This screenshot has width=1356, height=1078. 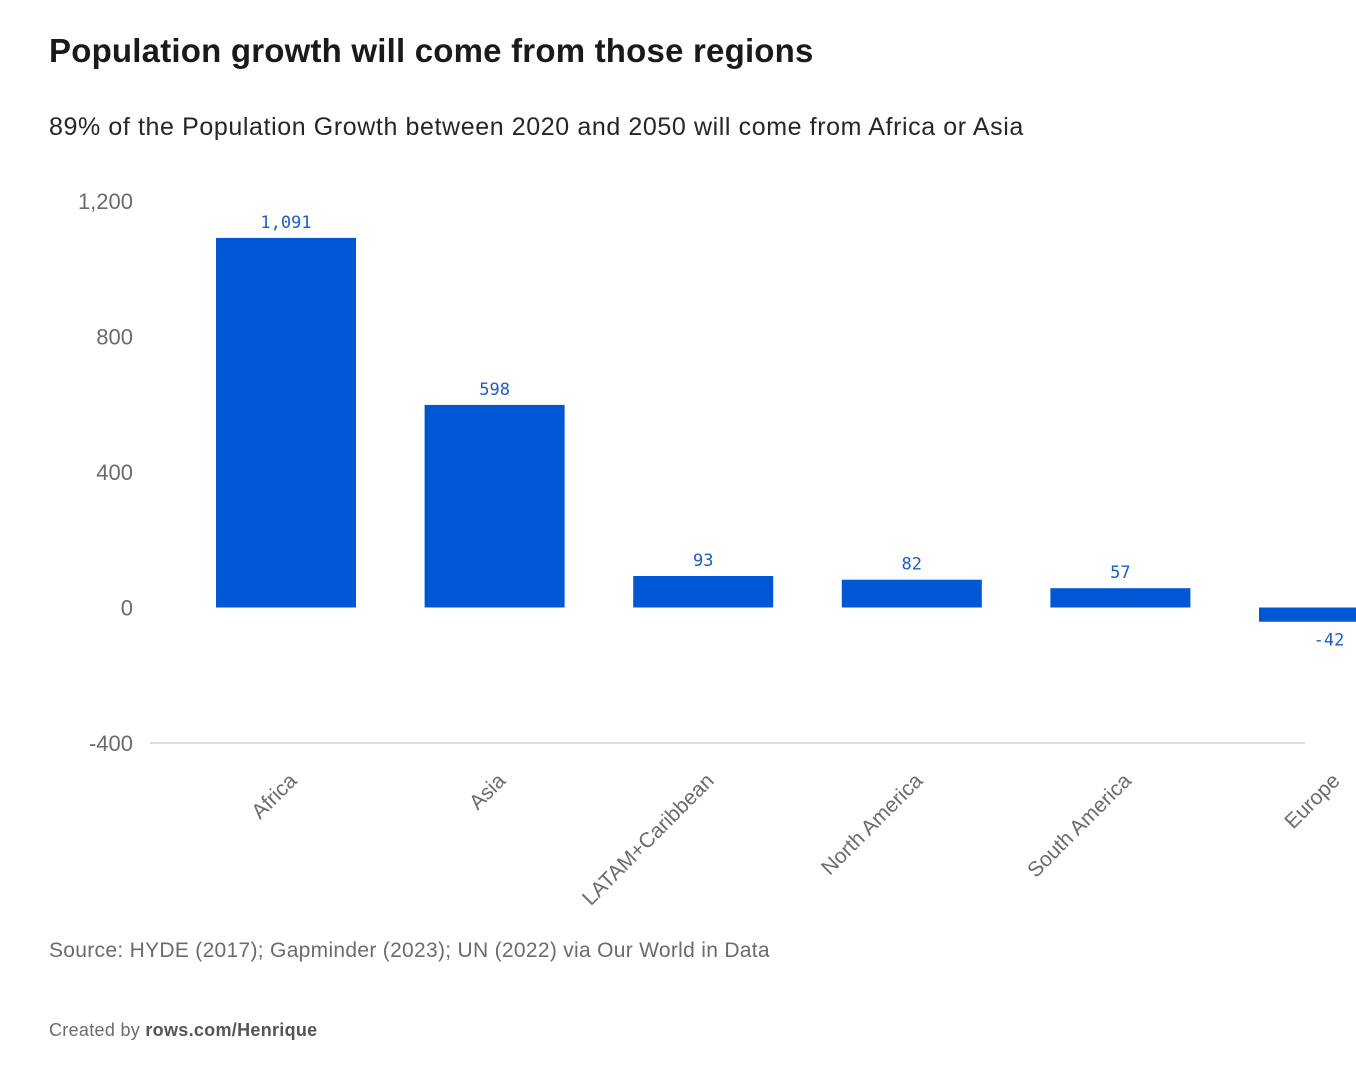 What do you see at coordinates (1079, 825) in the screenshot?
I see `x-tick-label: South America` at bounding box center [1079, 825].